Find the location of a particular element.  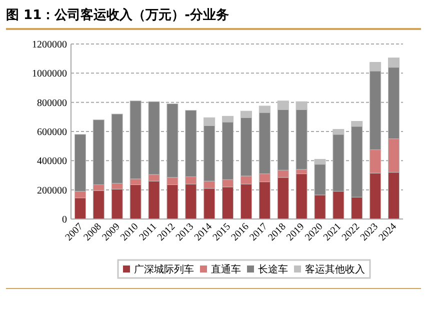

y-tick-label: 800000 is located at coordinates (52, 103).